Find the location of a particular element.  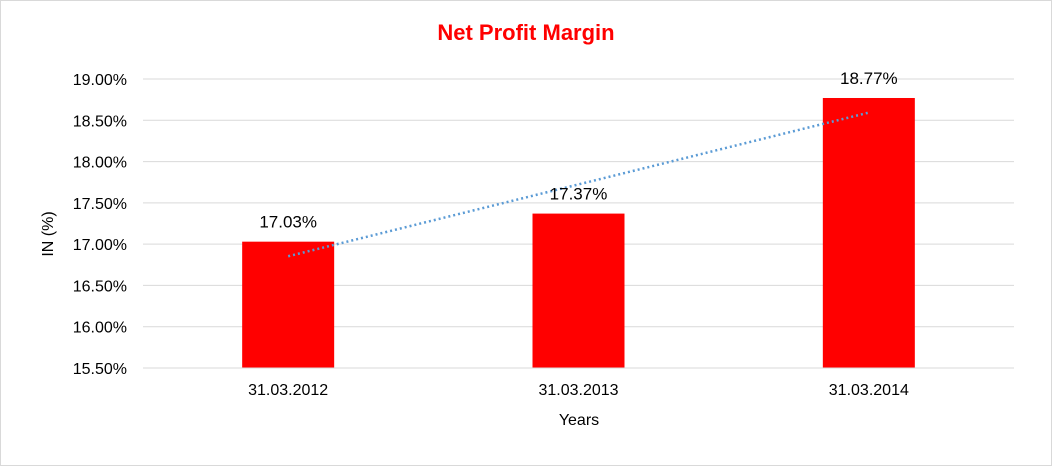

x-tick-label: 31.03.2013 is located at coordinates (578, 390).